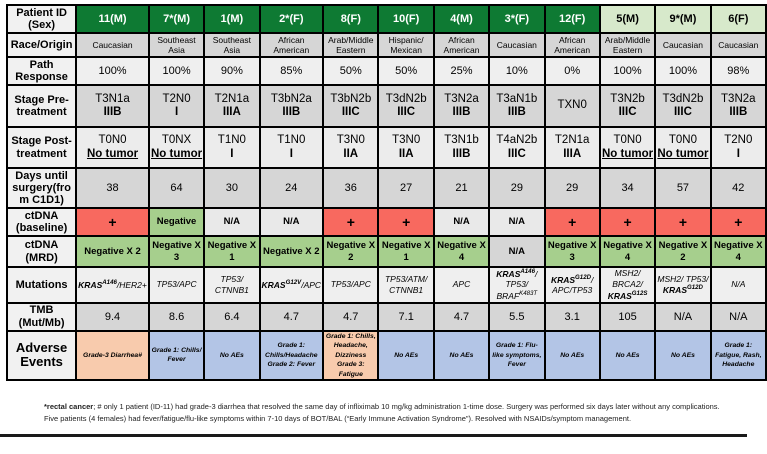 The height and width of the screenshot is (454, 767). I want to click on patient-header-cell: 9*(M), so click(683, 19).